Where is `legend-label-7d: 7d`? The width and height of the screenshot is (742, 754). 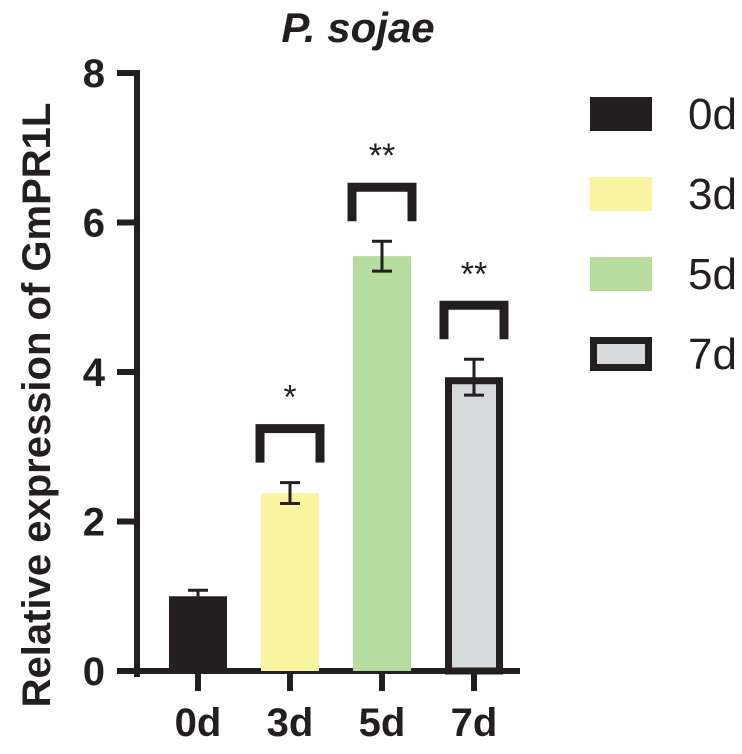
legend-label-7d: 7d is located at coordinates (712, 354).